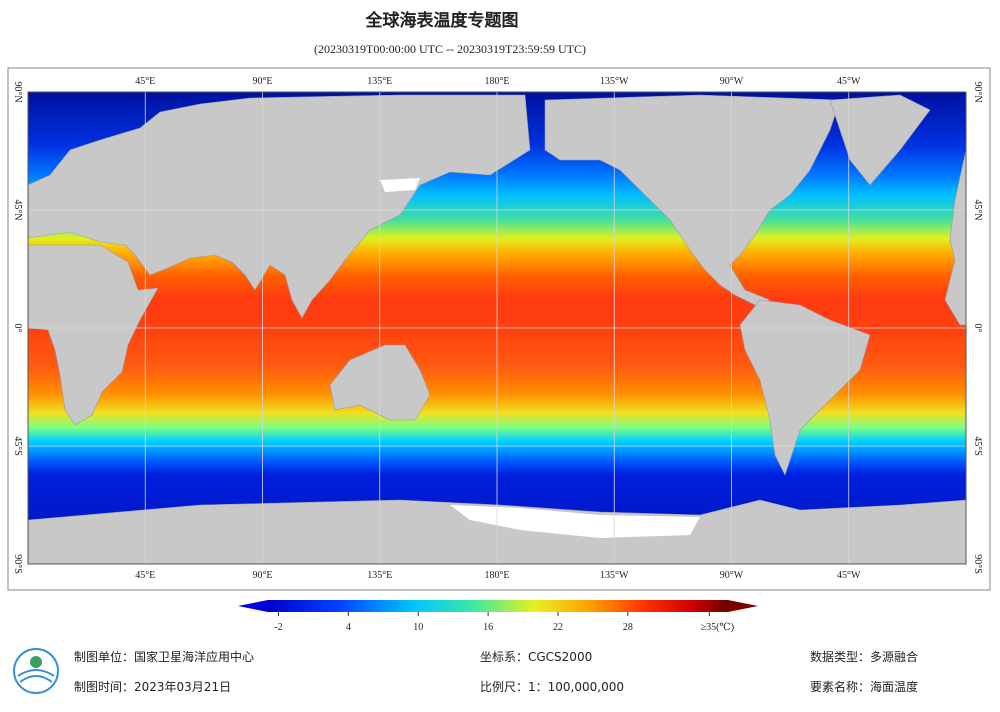  Describe the element at coordinates (614, 575) in the screenshot. I see `lon-label-bottom: 135°W` at that location.